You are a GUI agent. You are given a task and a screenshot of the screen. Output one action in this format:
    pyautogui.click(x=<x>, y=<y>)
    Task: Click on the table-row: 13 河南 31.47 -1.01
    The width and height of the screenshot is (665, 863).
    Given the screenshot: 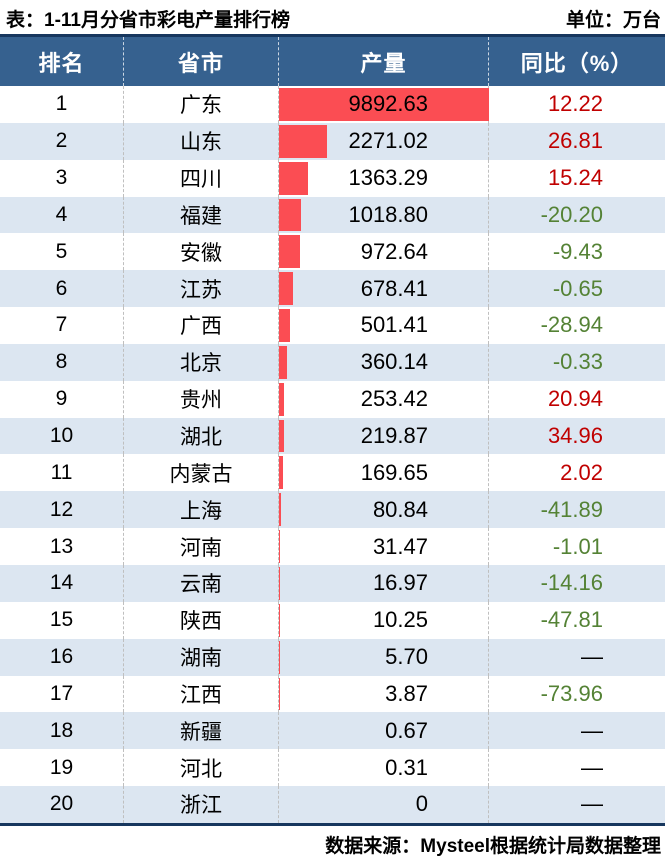 What is the action you would take?
    pyautogui.click(x=332, y=546)
    